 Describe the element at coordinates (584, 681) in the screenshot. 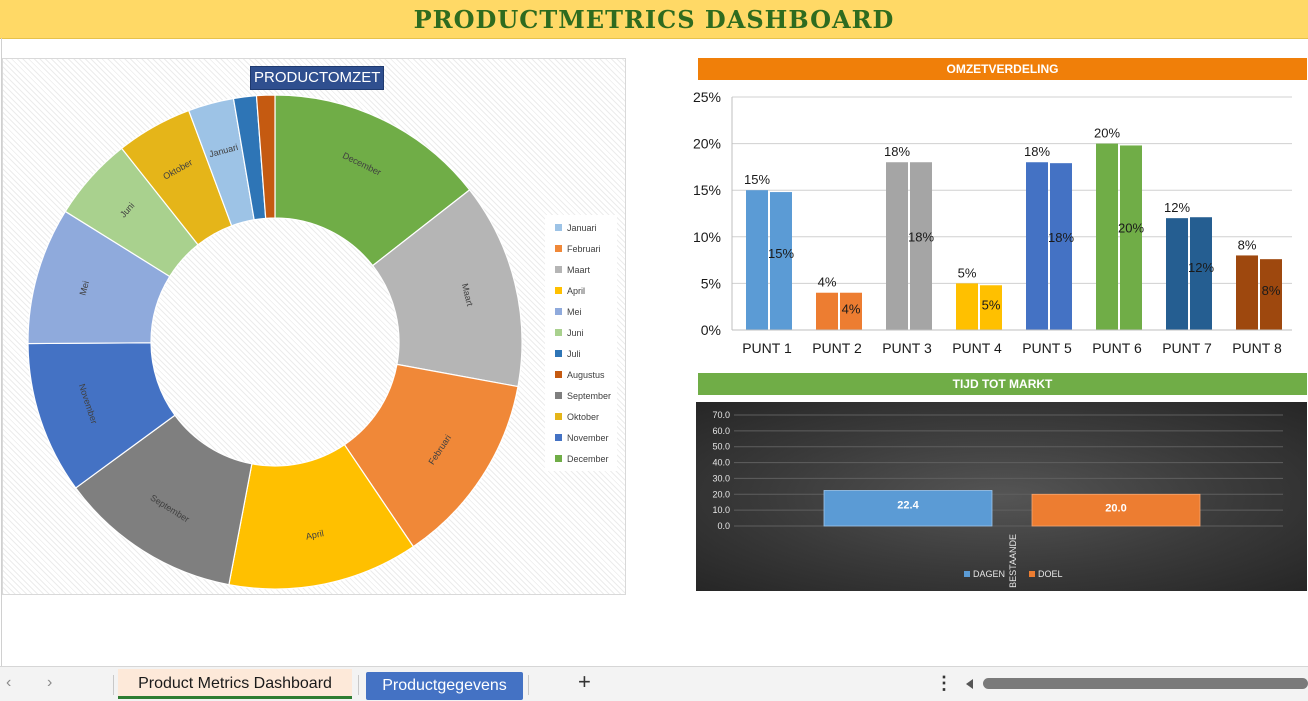

I see `add-sheet-button: +` at that location.